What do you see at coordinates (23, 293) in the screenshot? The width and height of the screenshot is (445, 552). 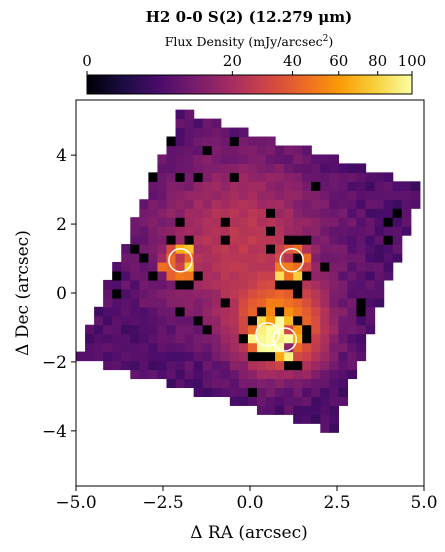 I see `y-axis-label: Δ Dec (arcsec)` at bounding box center [23, 293].